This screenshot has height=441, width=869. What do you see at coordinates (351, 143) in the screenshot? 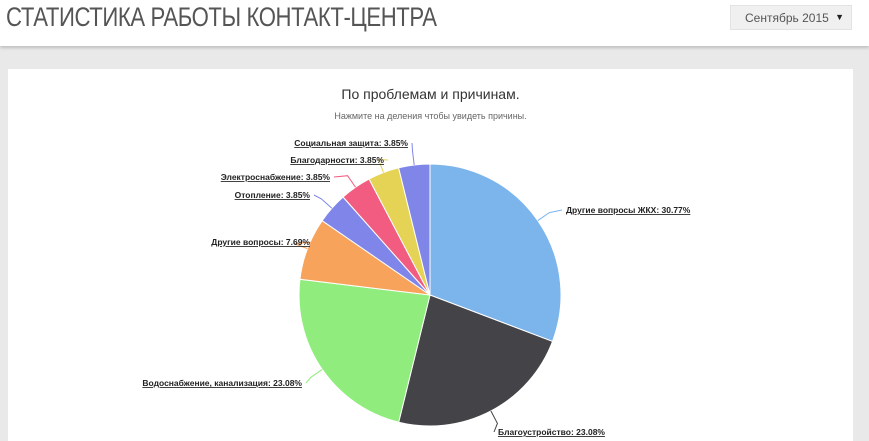
I see `slice-label: Социальная защита: 3.85%` at bounding box center [351, 143].